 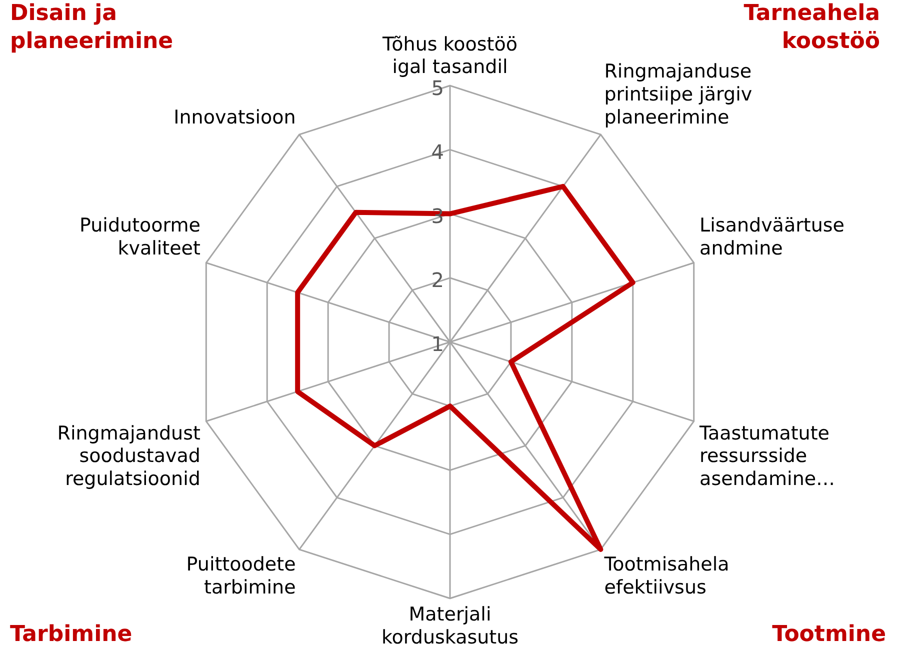 I want to click on y-tick-label: 5, so click(x=437, y=88).